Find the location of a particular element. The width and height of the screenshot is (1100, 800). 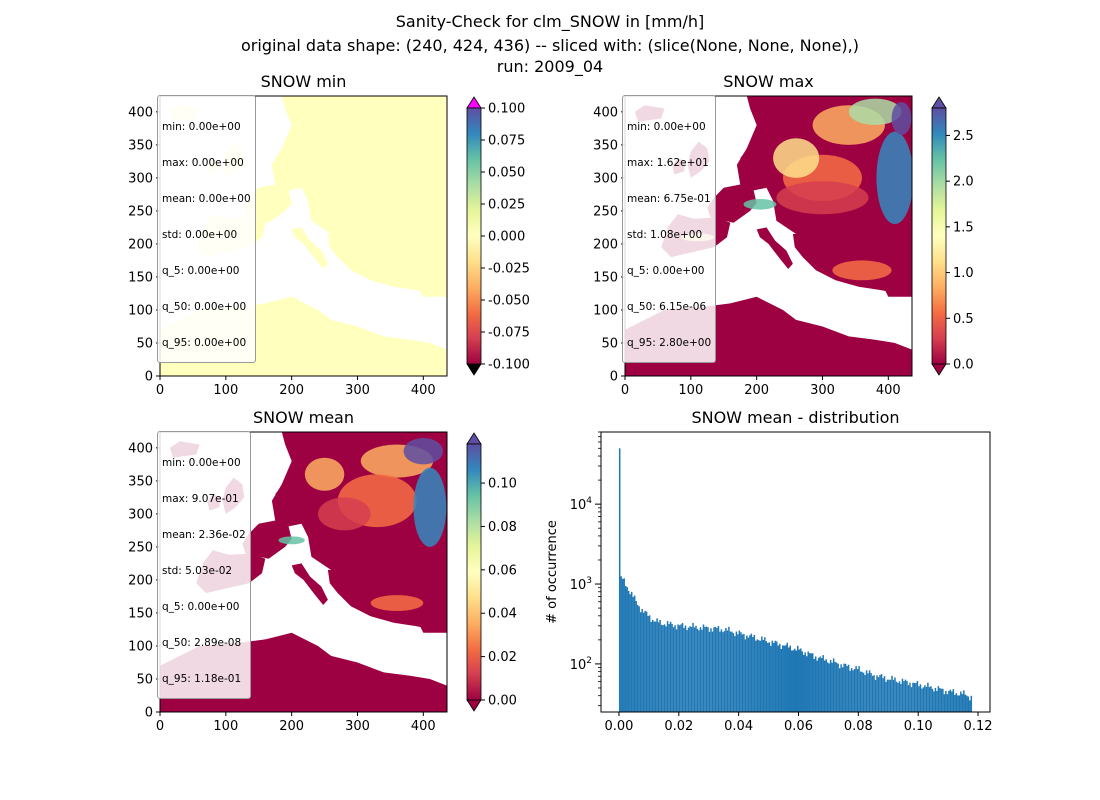

colorbar-max: 0.0 0.5 1.0 1.5 2.0 2.5 is located at coordinates (952, 236).